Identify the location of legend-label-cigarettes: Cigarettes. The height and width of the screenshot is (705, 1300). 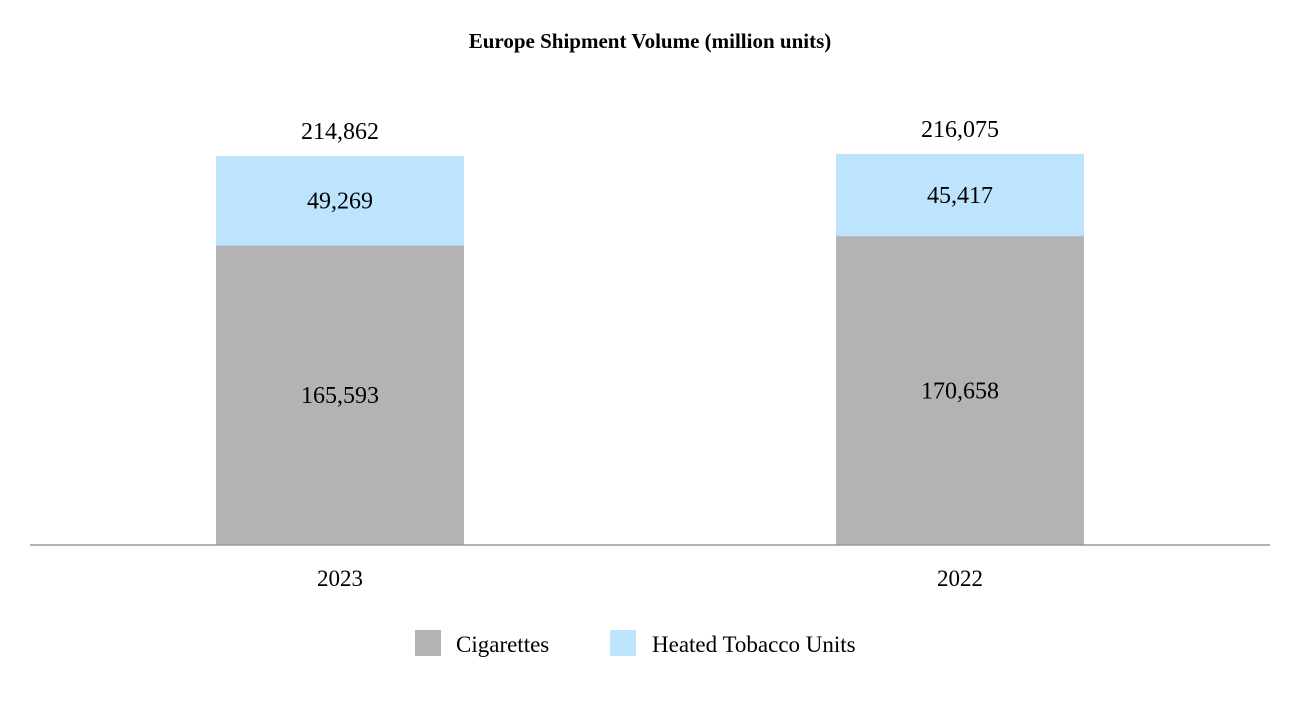
(502, 644).